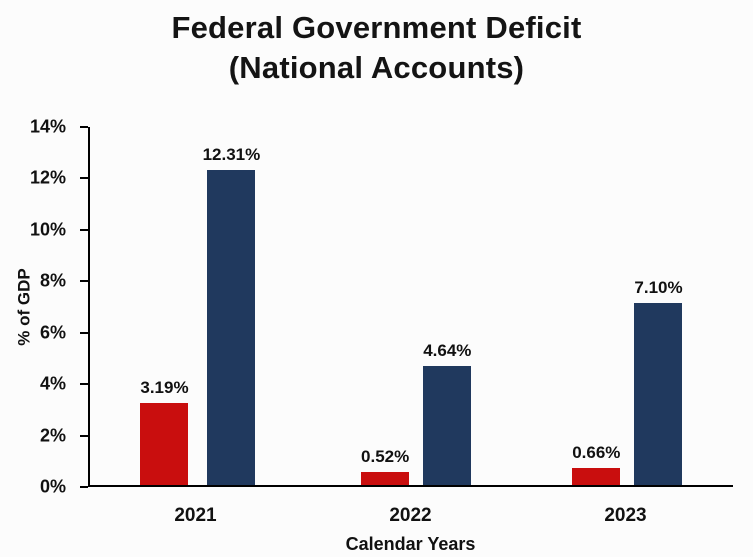 The width and height of the screenshot is (753, 557). I want to click on bar-value-label: 0.66%, so click(596, 453).